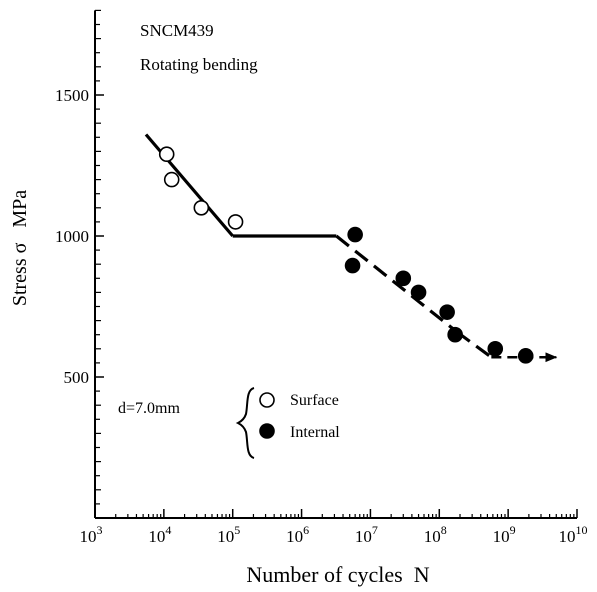  I want to click on x-tick-label: 10³, so click(91, 534).